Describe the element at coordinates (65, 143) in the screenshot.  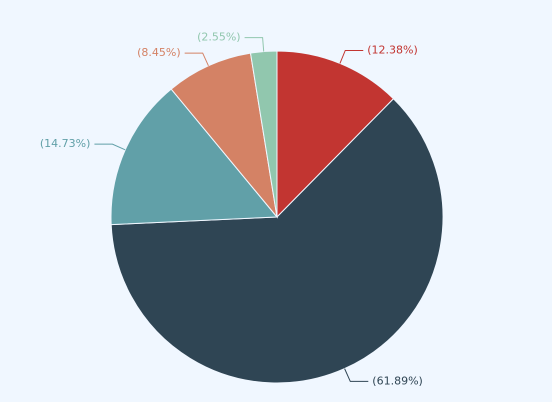
I see `data-label: (14.73%)` at that location.